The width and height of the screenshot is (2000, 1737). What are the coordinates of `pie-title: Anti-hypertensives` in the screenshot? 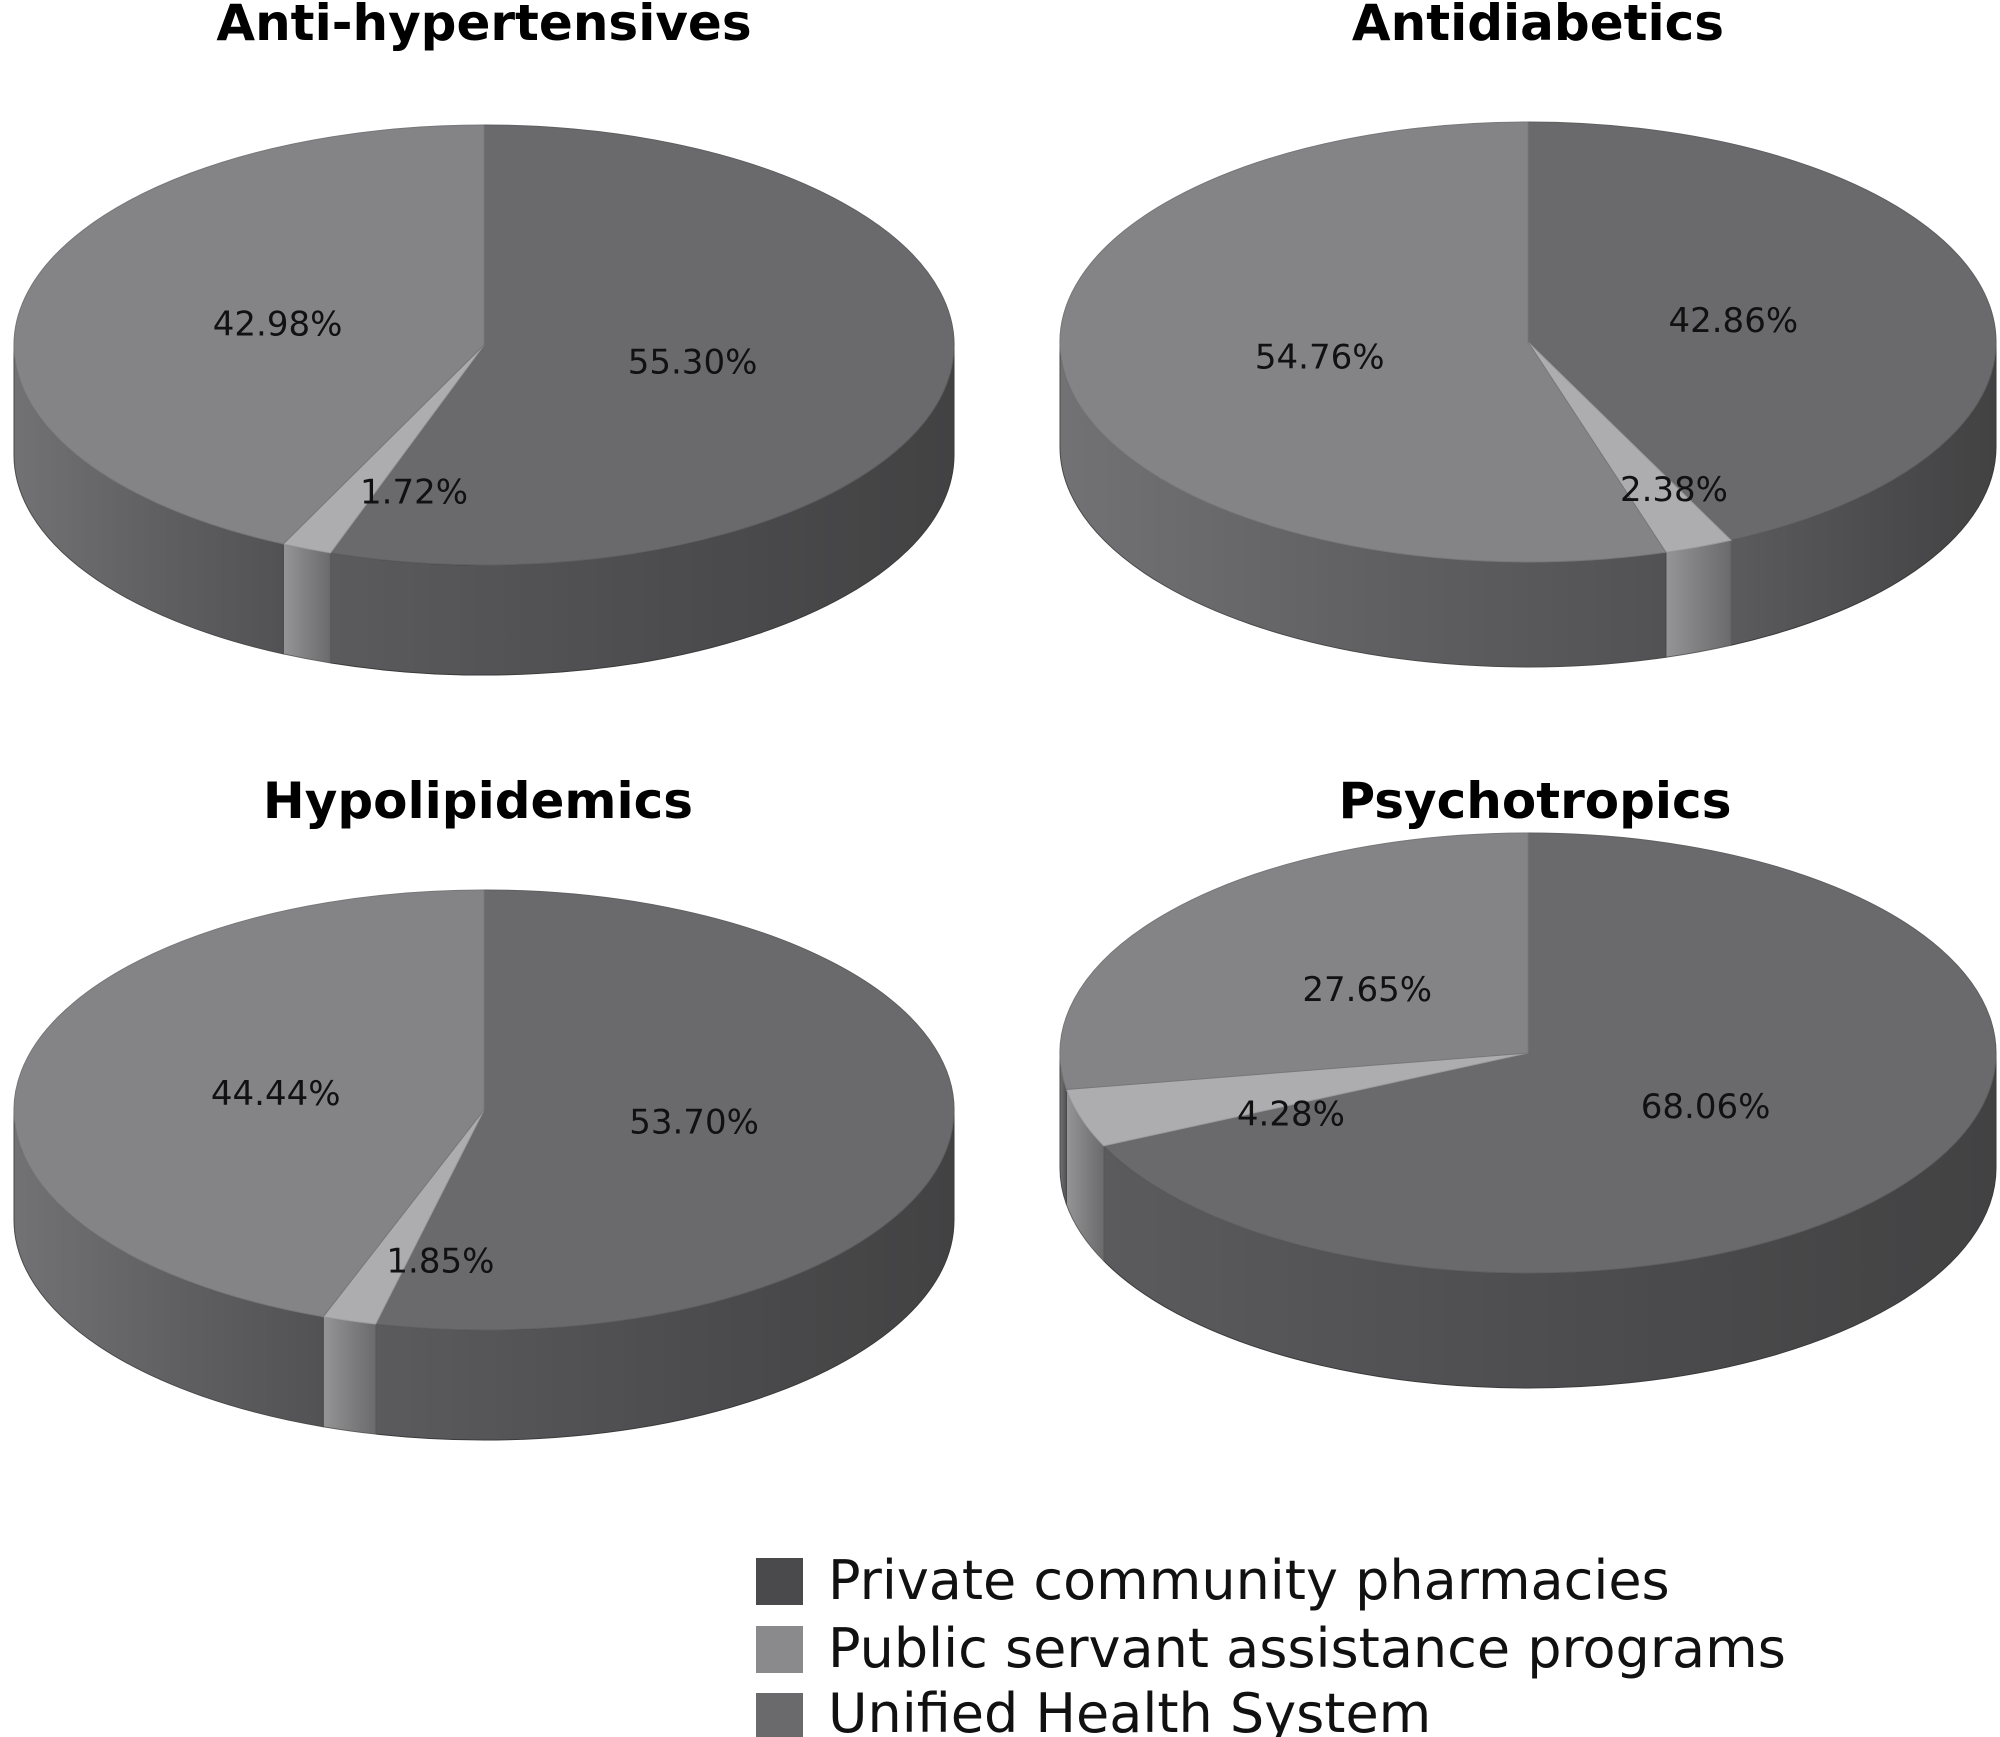 It's located at (483, 26).